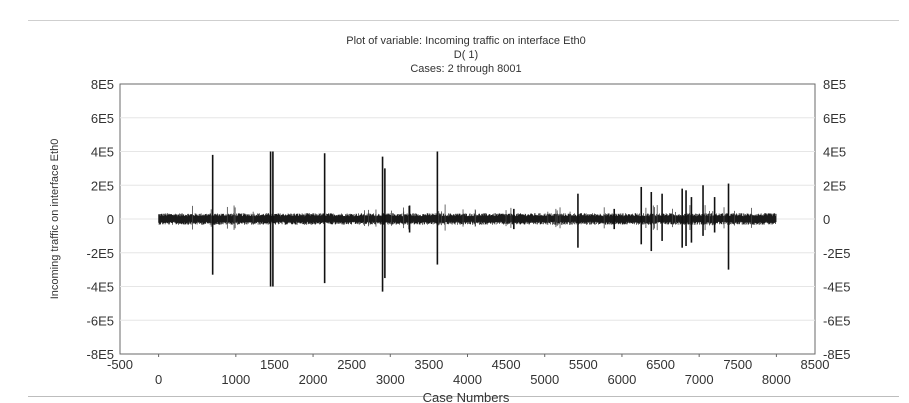 This screenshot has height=403, width=909. I want to click on y-axis-label: Incoming traffic on interface Eth0, so click(55, 219).